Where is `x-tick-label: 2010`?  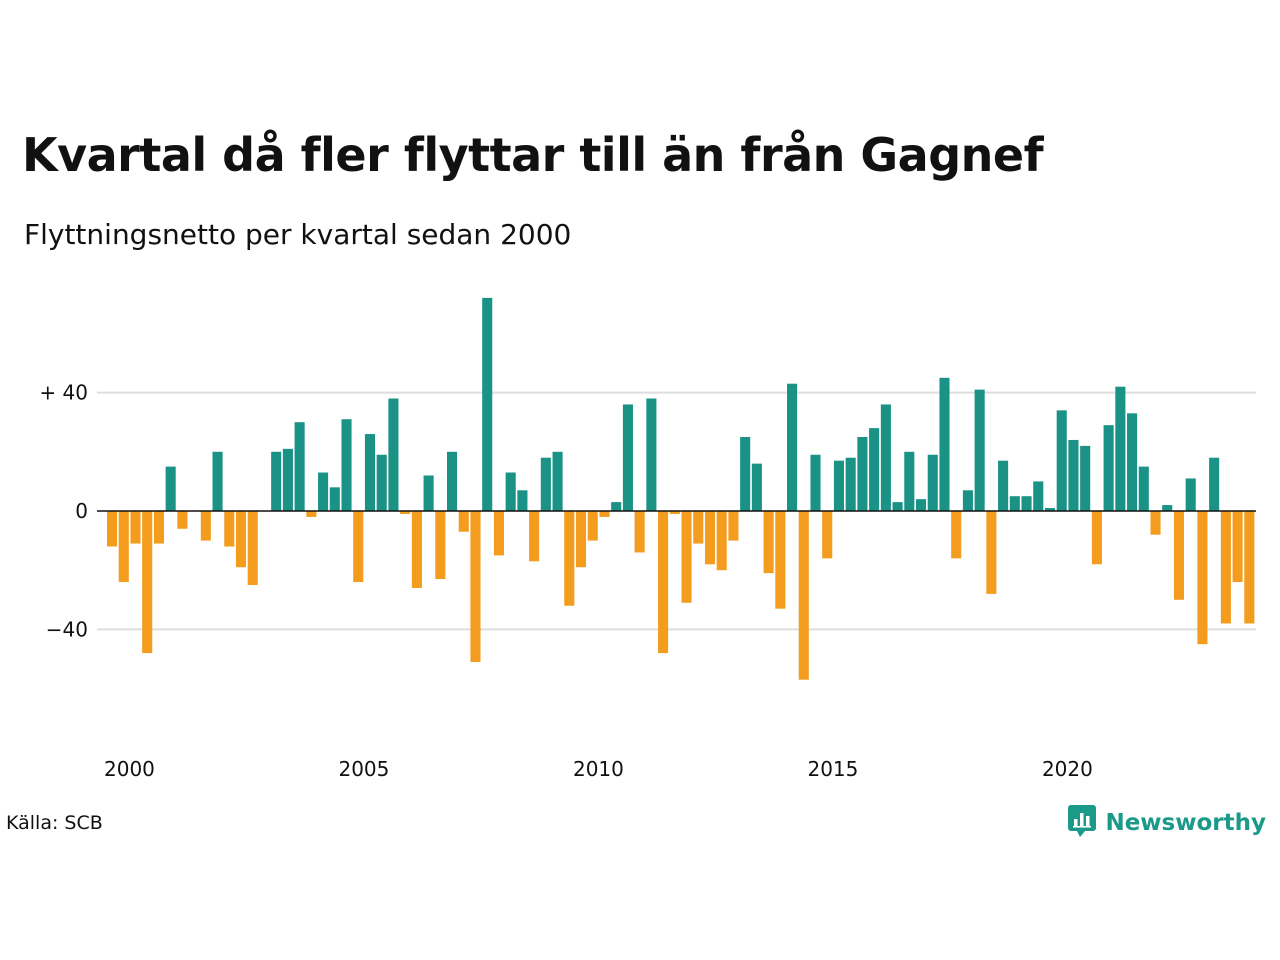
x-tick-label: 2010 is located at coordinates (598, 769).